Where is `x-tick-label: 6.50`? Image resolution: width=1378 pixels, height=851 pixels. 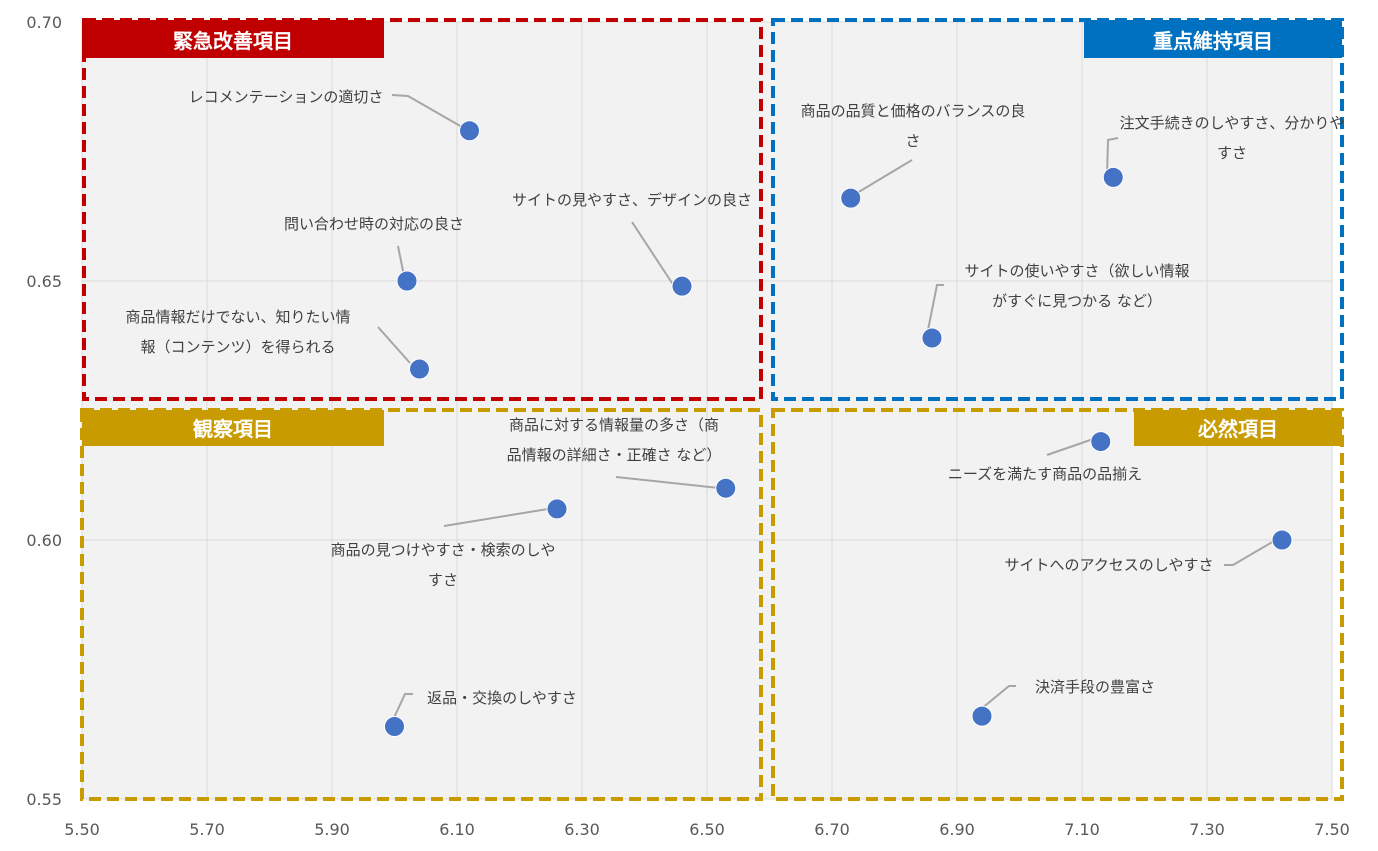 x-tick-label: 6.50 is located at coordinates (707, 829).